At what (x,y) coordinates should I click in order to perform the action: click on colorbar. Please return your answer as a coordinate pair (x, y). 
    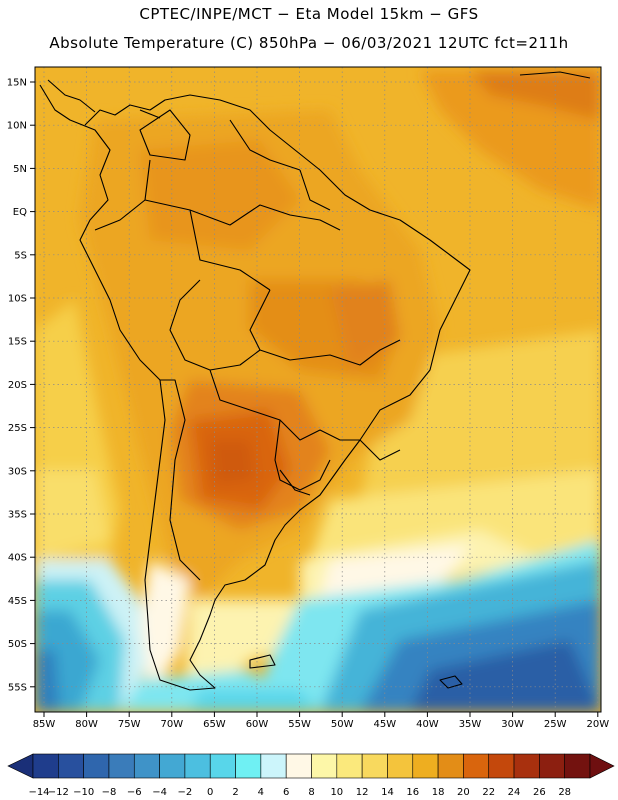
    Looking at the image, I should click on (311, 766).